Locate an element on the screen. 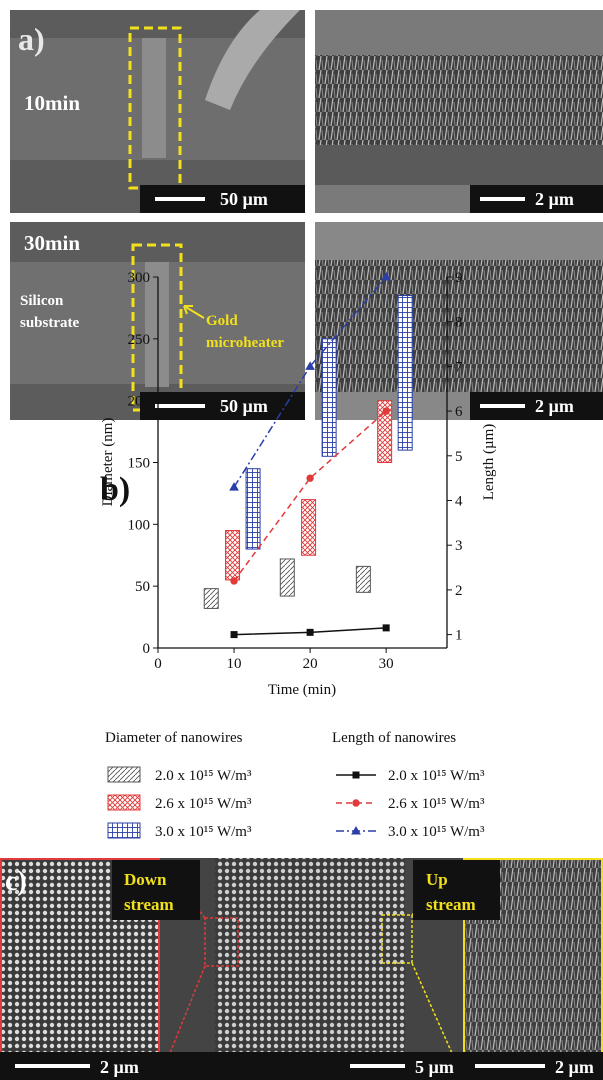 This screenshot has width=603, height=1080. substrate is located at coordinates (459, 165).